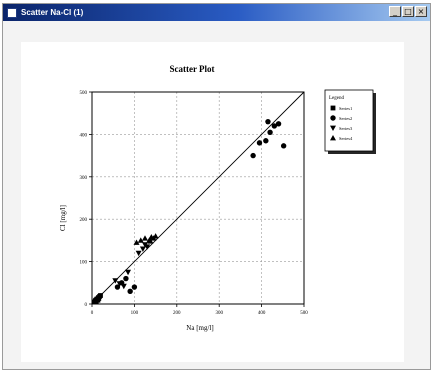 The width and height of the screenshot is (440, 372). What do you see at coordinates (199, 328) in the screenshot?
I see `x-axis-label: Na [mg/l]` at bounding box center [199, 328].